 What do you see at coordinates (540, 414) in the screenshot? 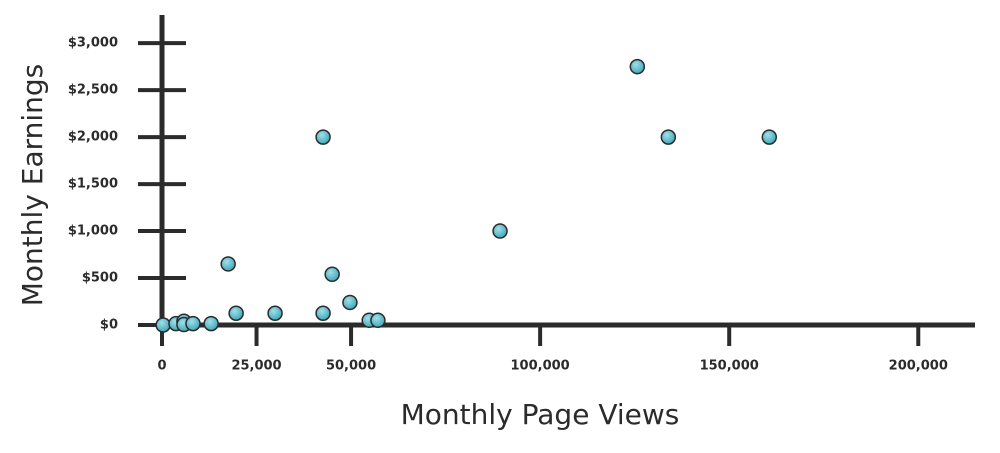
I see `x-axis-title: Monthly Page Views` at bounding box center [540, 414].